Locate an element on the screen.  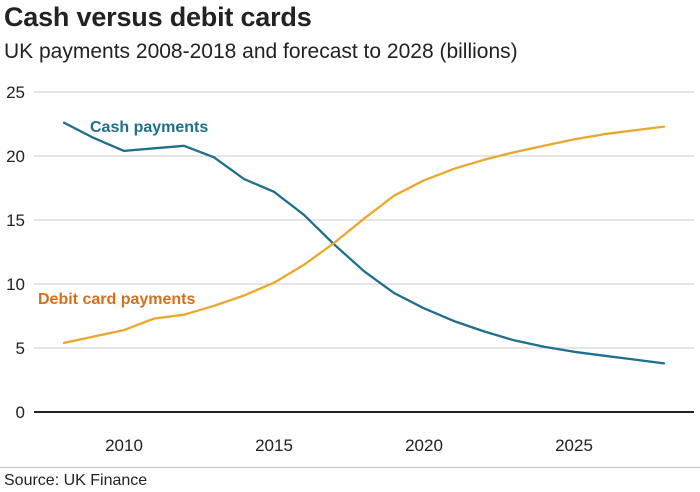
series-label-debit-card-payments: Debit card payments is located at coordinates (116, 299).